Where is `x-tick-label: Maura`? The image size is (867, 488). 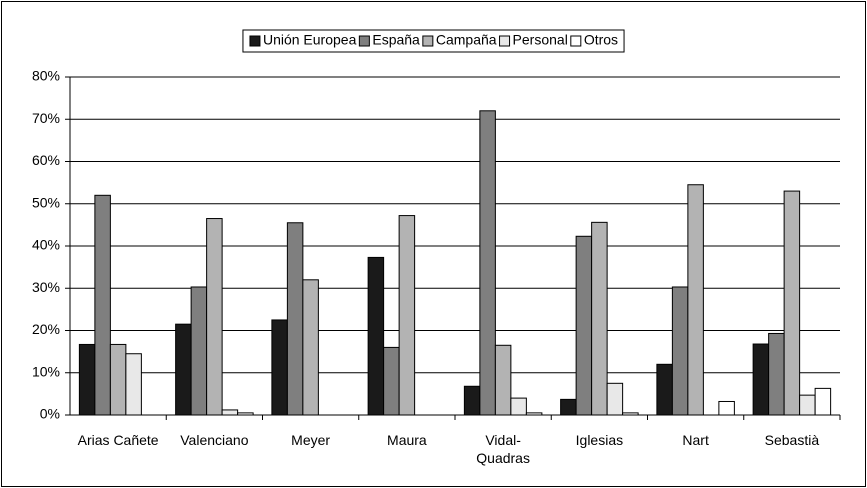 x-tick-label: Maura is located at coordinates (407, 440).